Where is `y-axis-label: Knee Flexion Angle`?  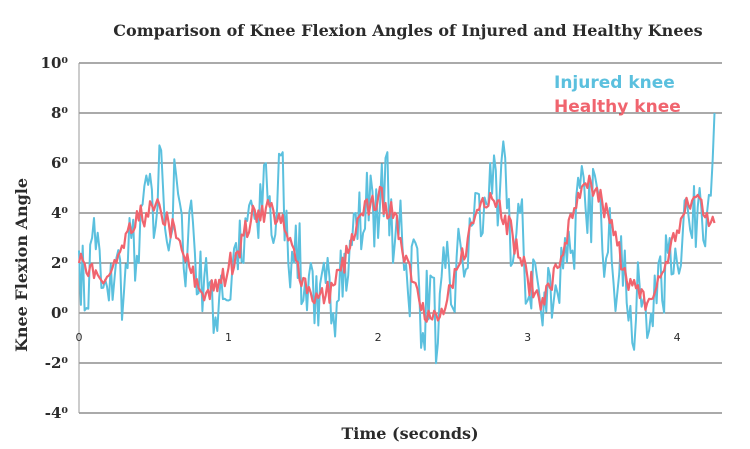
y-axis-label: Knee Flexion Angle is located at coordinates (21, 265).